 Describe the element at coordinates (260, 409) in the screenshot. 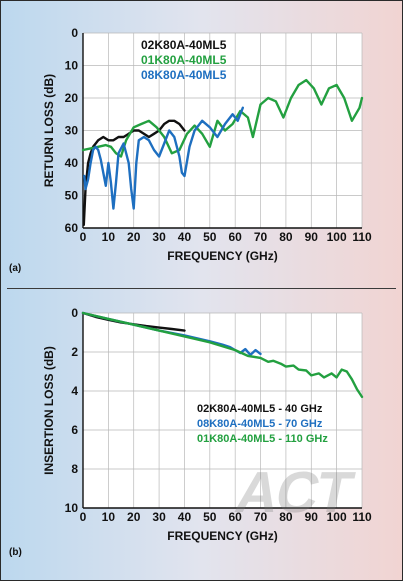

I see `legend-entry-1-0: 02K80A-40ML5 - 40 GHz` at that location.